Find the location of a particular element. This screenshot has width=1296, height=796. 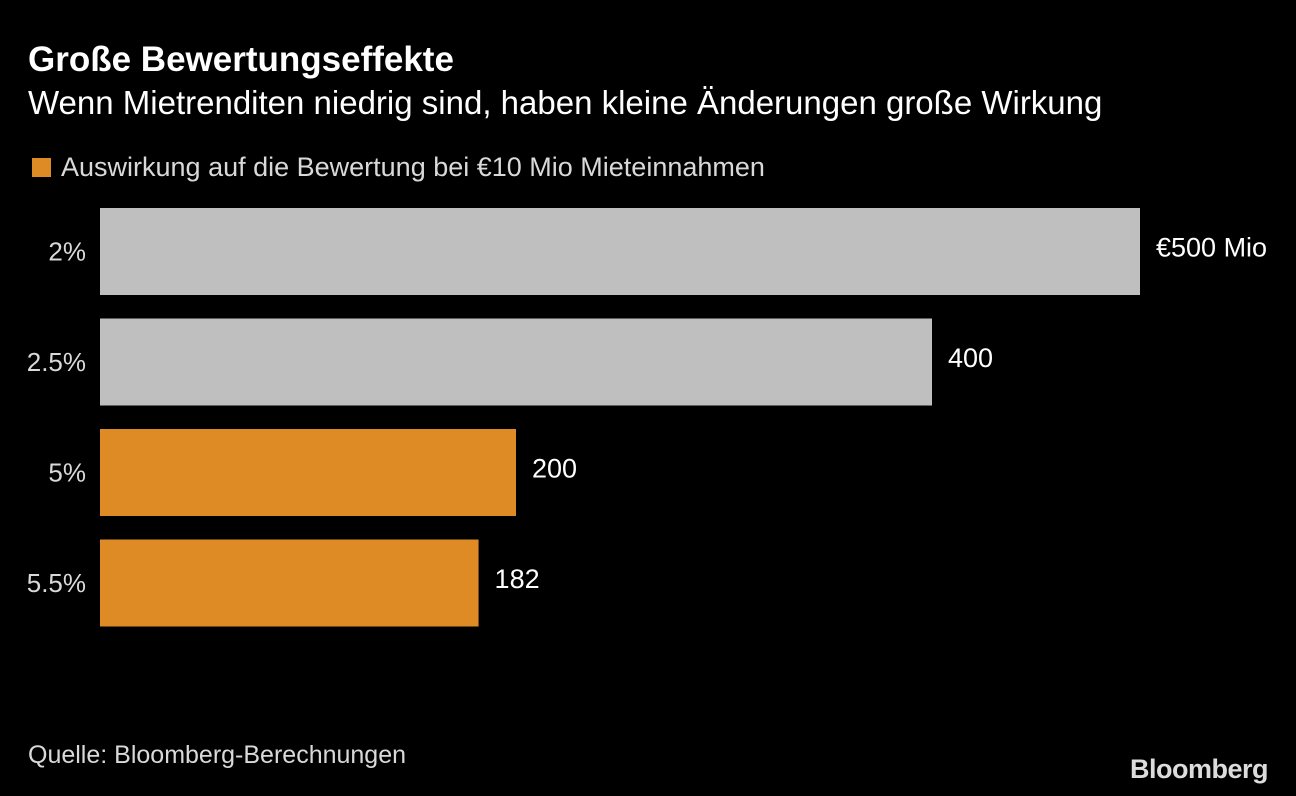

bar-2.5% is located at coordinates (516, 362).